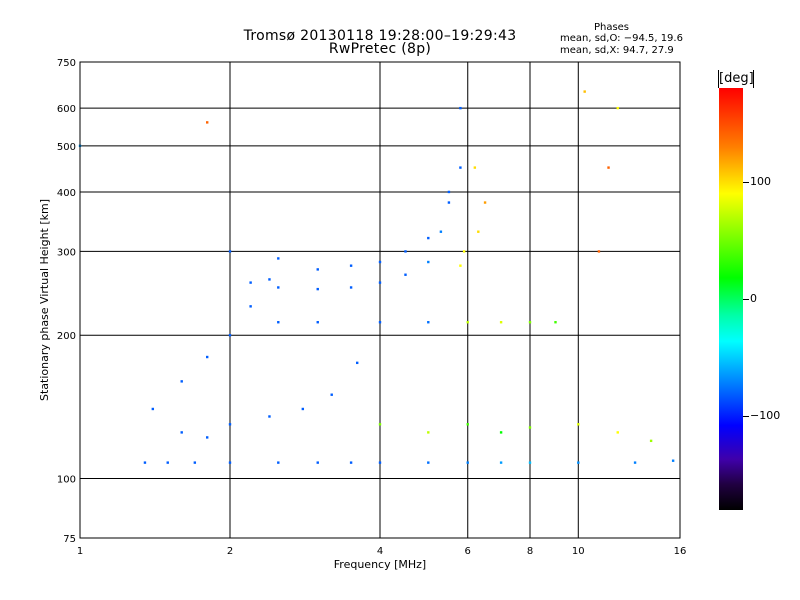  What do you see at coordinates (617, 50) in the screenshot?
I see `phase-stats-x-mode: mean, sd,X: 94.7, 27.9` at bounding box center [617, 50].